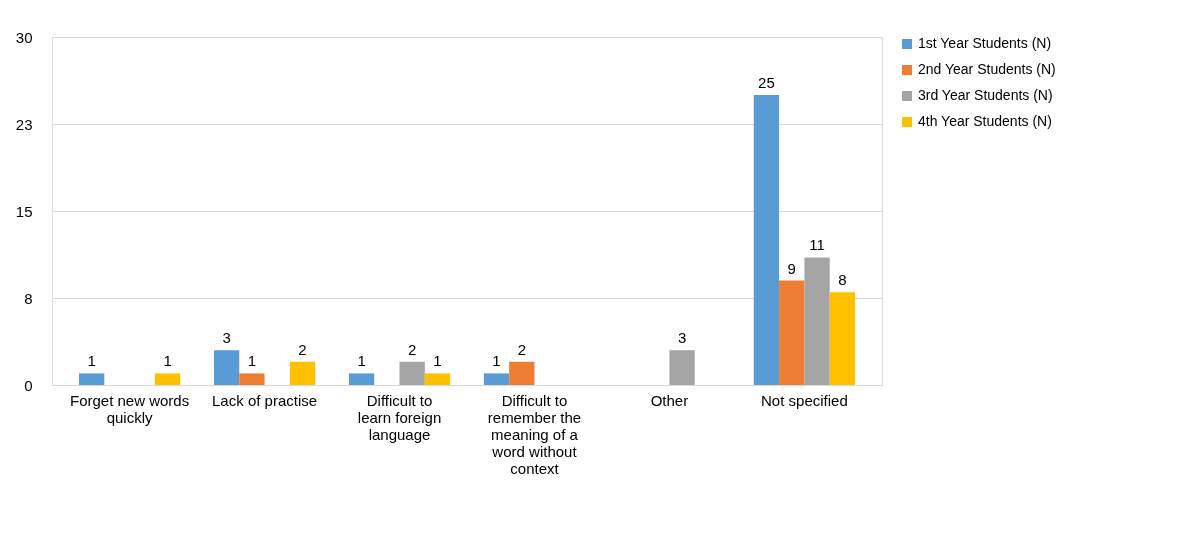 The height and width of the screenshot is (539, 1188). What do you see at coordinates (24, 124) in the screenshot?
I see `y-tick-label: 23` at bounding box center [24, 124].